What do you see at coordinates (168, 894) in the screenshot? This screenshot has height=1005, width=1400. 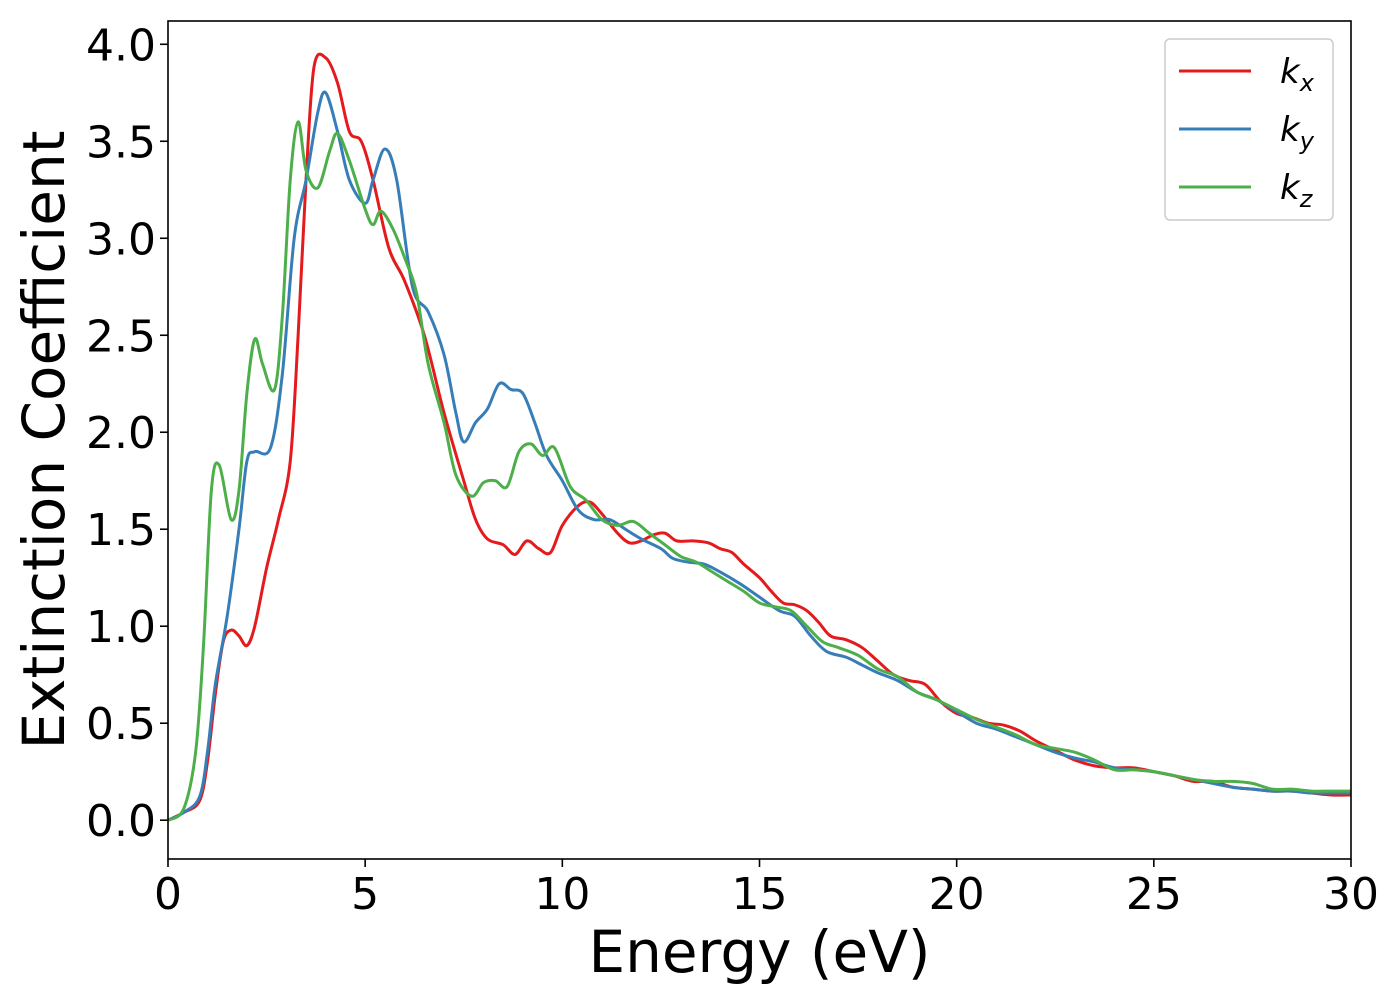 I see `x-tick-label: 0` at bounding box center [168, 894].